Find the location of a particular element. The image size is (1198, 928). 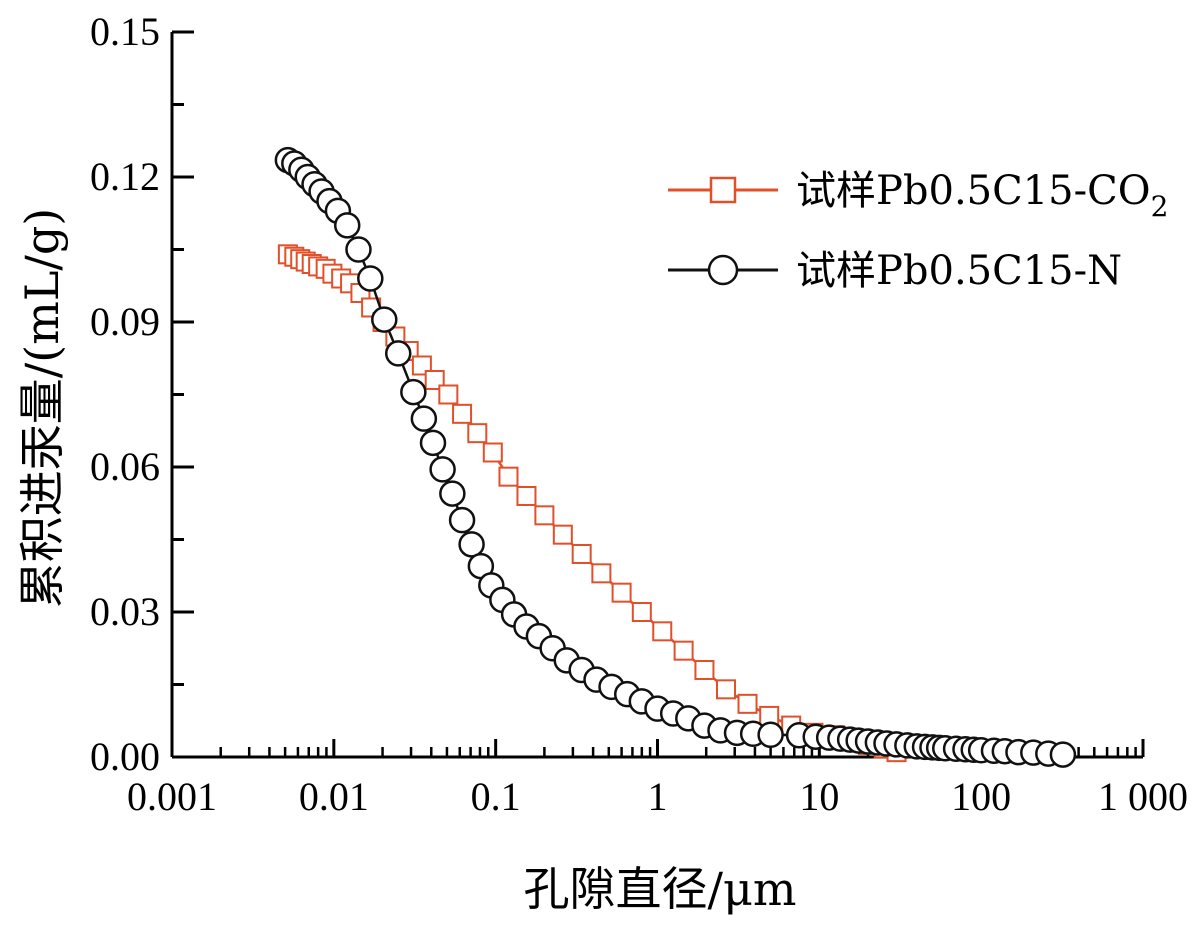

x-tick-label: 1 000 is located at coordinates (1143, 796).